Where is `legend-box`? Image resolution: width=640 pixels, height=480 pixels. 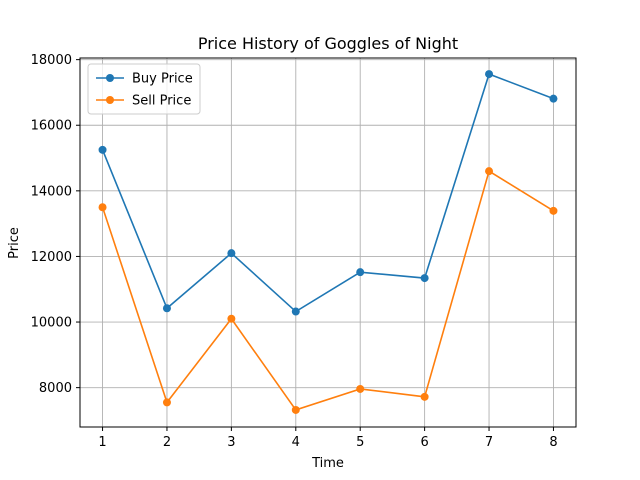 legend-box is located at coordinates (144, 89).